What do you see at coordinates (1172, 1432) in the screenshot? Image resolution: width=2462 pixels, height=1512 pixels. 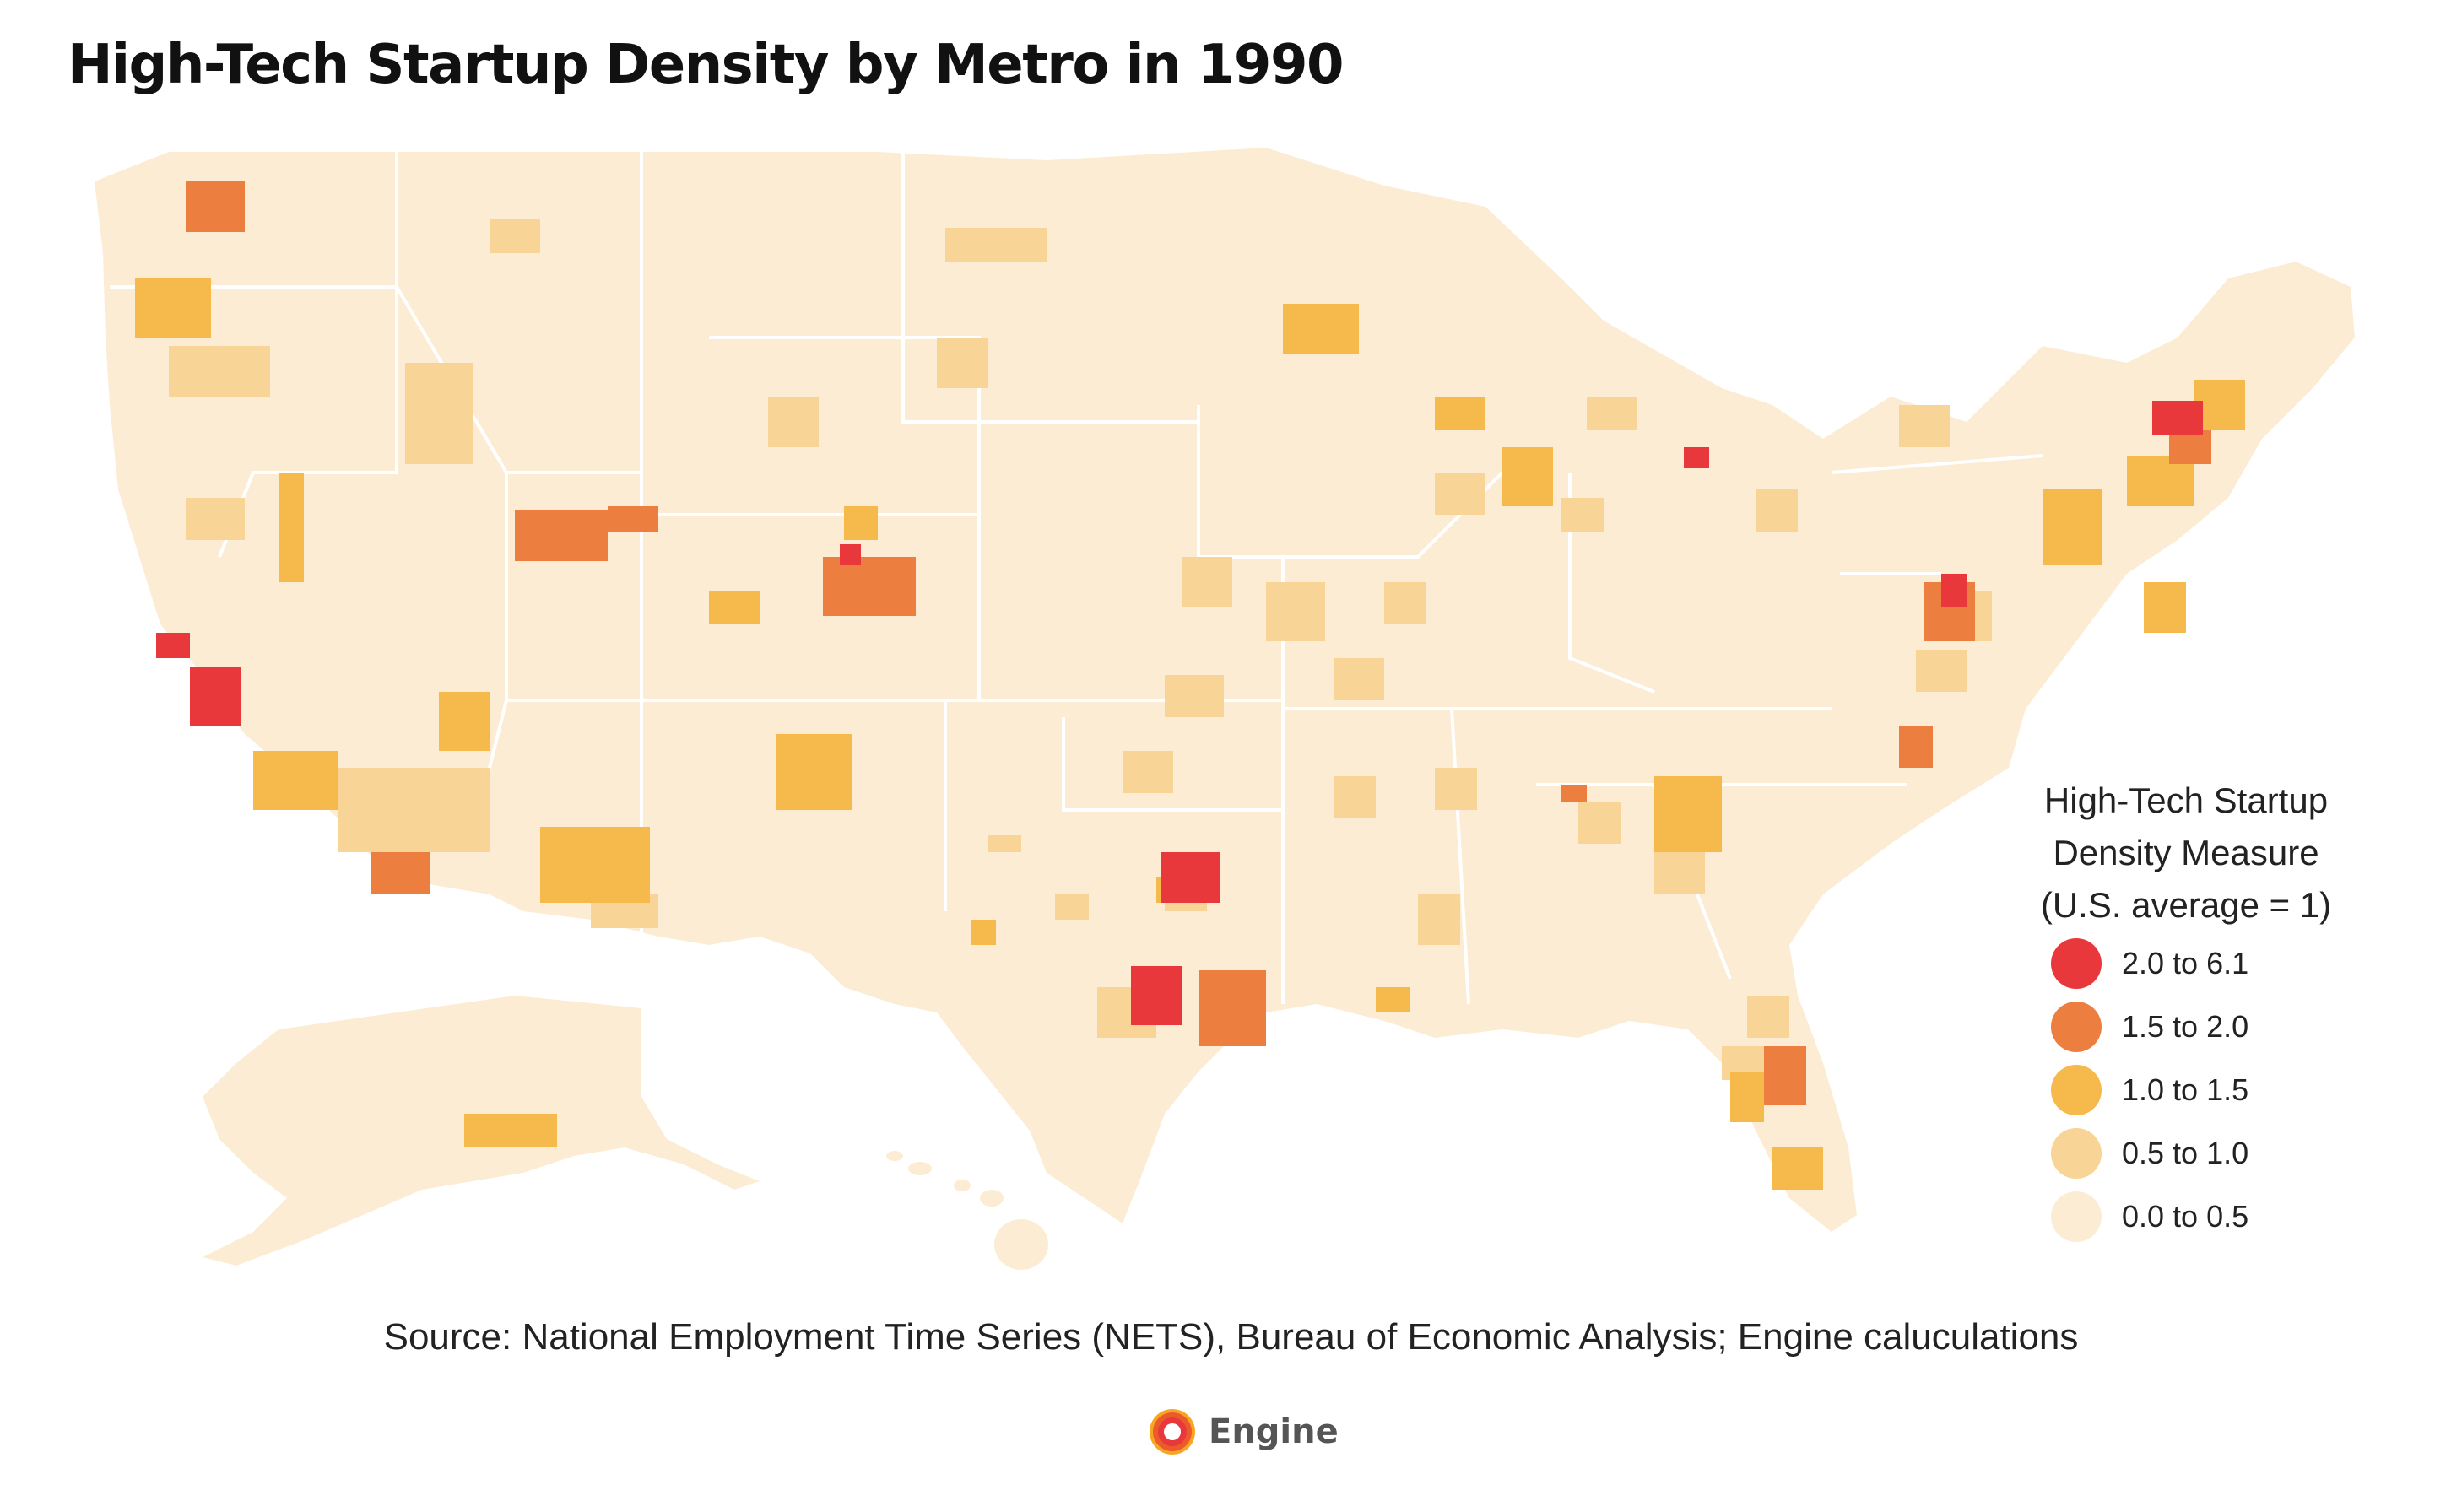 I see `engine-logo-icon` at bounding box center [1172, 1432].